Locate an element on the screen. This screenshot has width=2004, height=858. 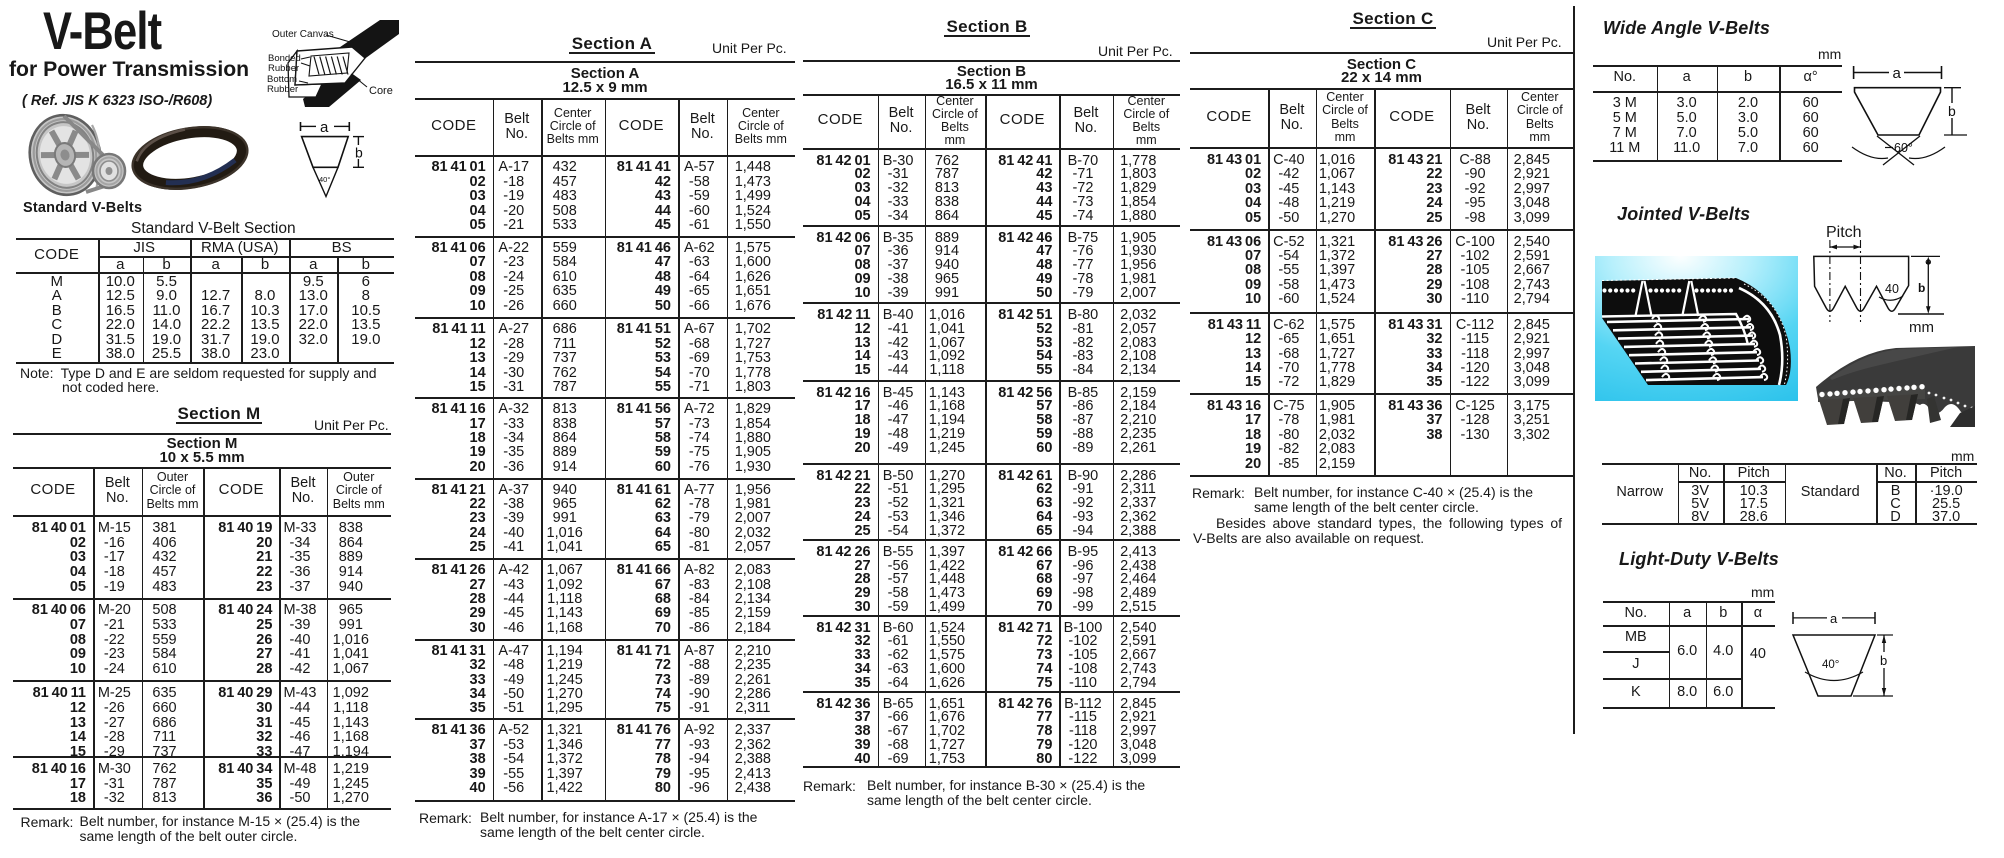
svg-text: Outer Canvas is located at coordinates (303, 34).